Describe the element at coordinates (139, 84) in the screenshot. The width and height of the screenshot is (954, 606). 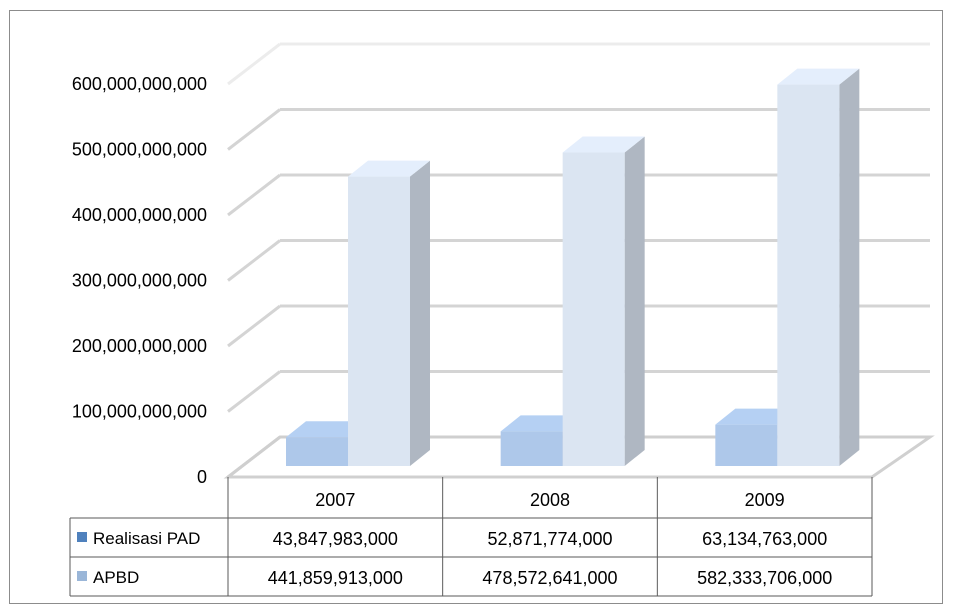
I see `y-tick-label: 600,000,000,000` at that location.